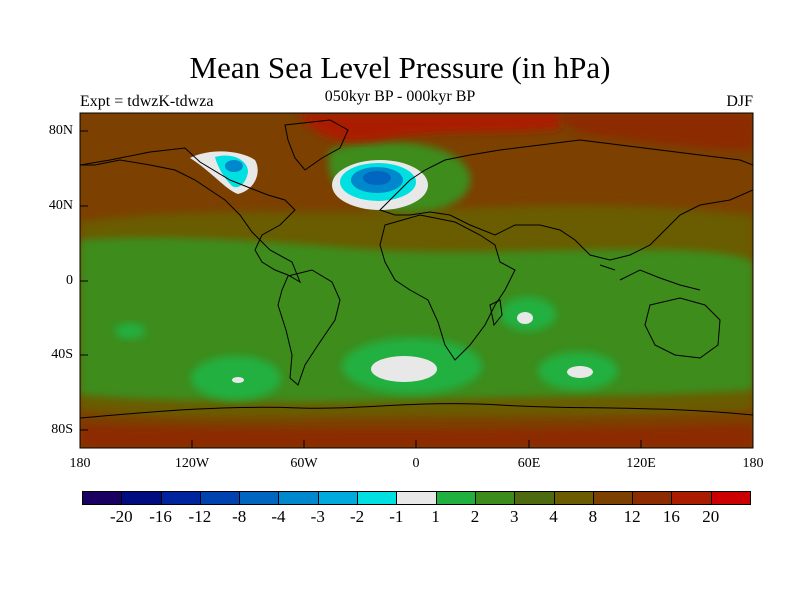  I want to click on coast-eurasia, so click(566, 200).